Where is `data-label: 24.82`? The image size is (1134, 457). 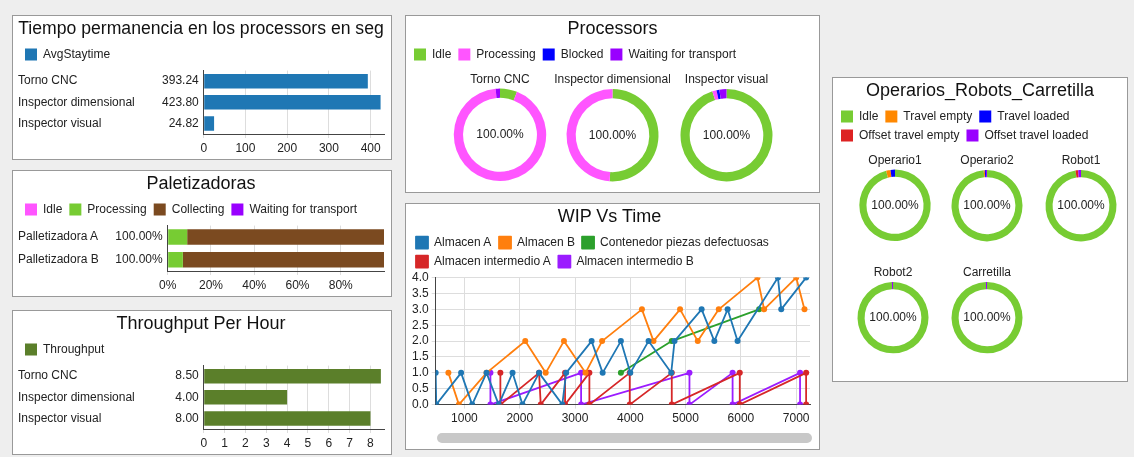 data-label: 24.82 is located at coordinates (184, 122).